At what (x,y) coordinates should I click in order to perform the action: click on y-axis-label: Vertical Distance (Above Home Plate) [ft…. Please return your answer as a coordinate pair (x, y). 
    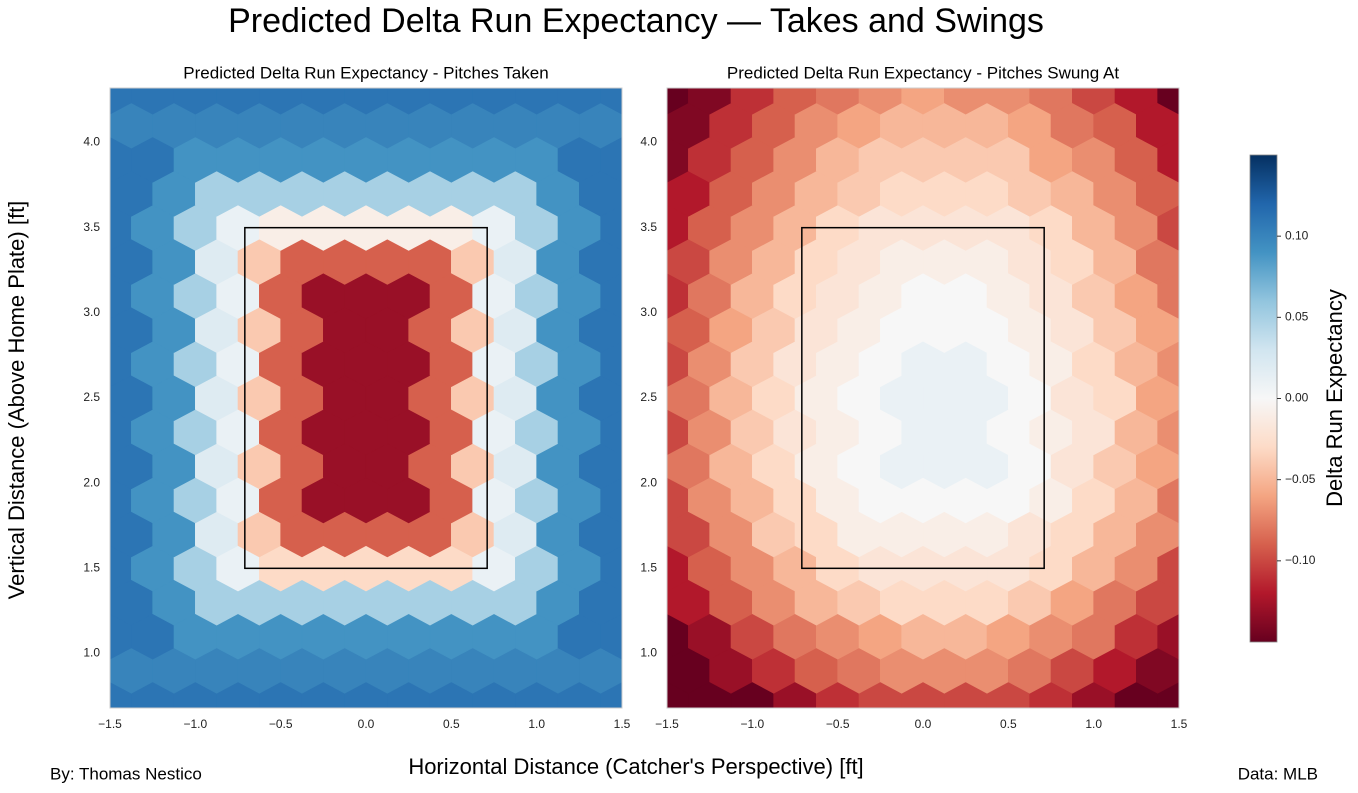
    Looking at the image, I should click on (16, 400).